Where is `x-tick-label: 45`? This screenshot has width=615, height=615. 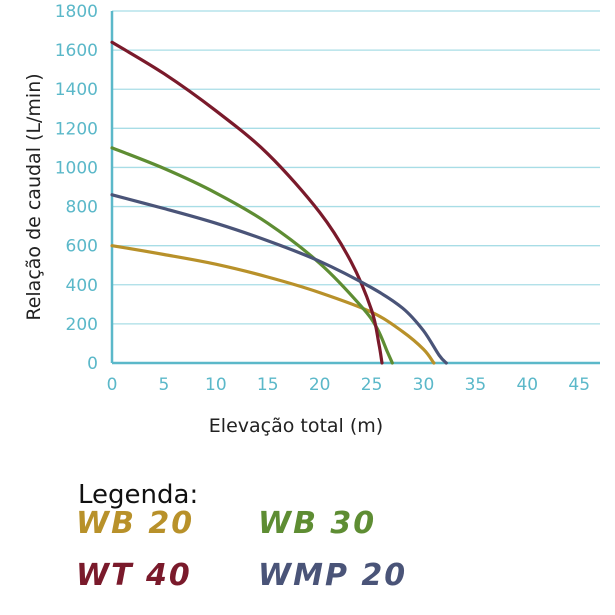 x-tick-label: 45 is located at coordinates (579, 385).